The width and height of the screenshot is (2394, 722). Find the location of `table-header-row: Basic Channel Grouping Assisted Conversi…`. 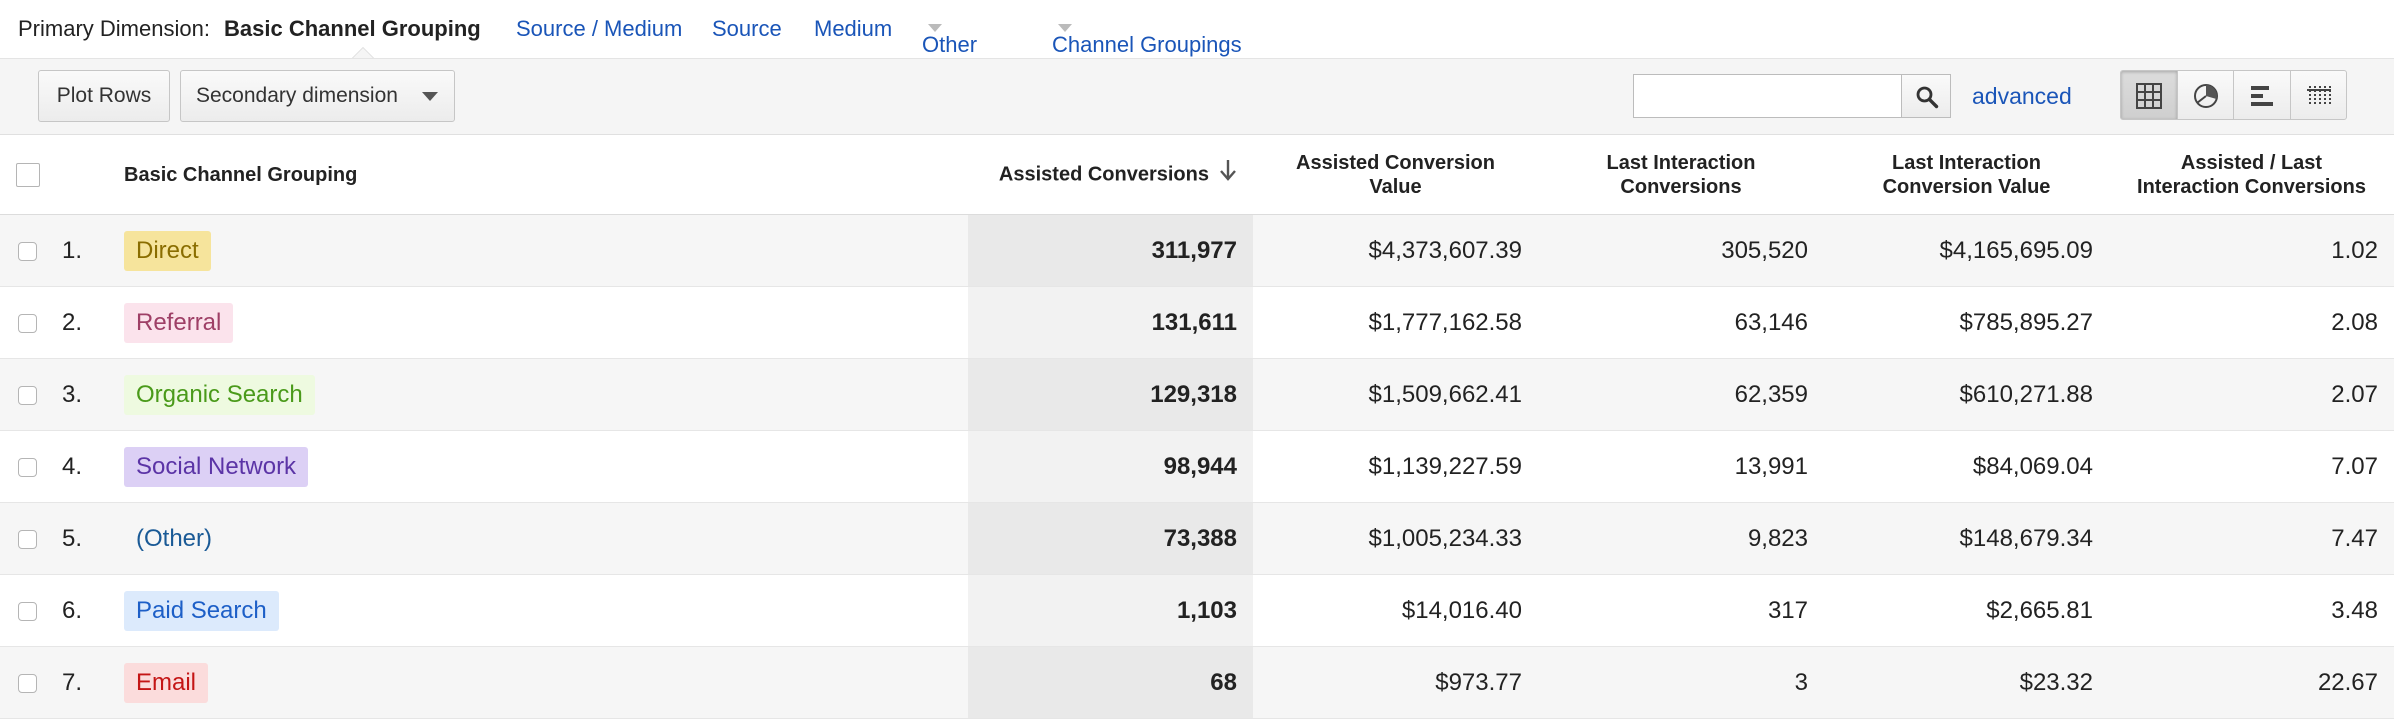

table-header-row: Basic Channel Grouping Assisted Conversi… is located at coordinates (1197, 175).